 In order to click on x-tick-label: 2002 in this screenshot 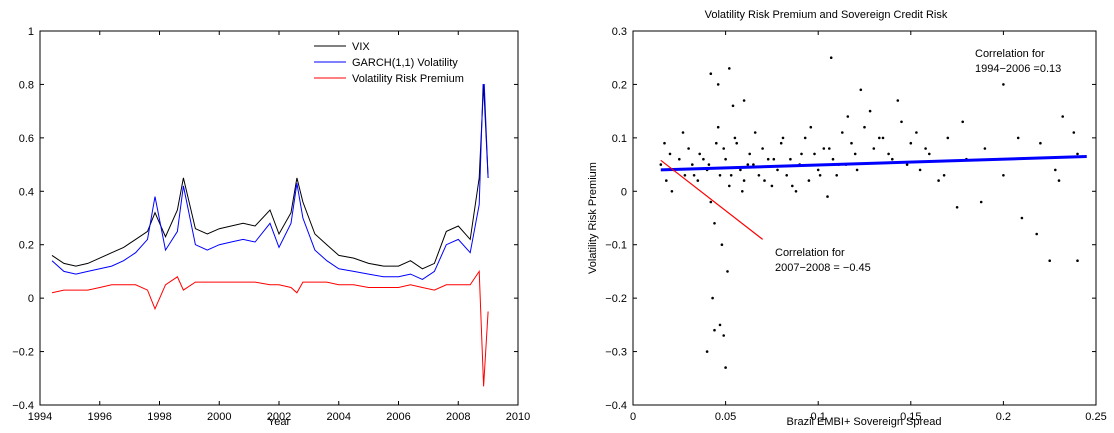, I will do `click(279, 417)`.